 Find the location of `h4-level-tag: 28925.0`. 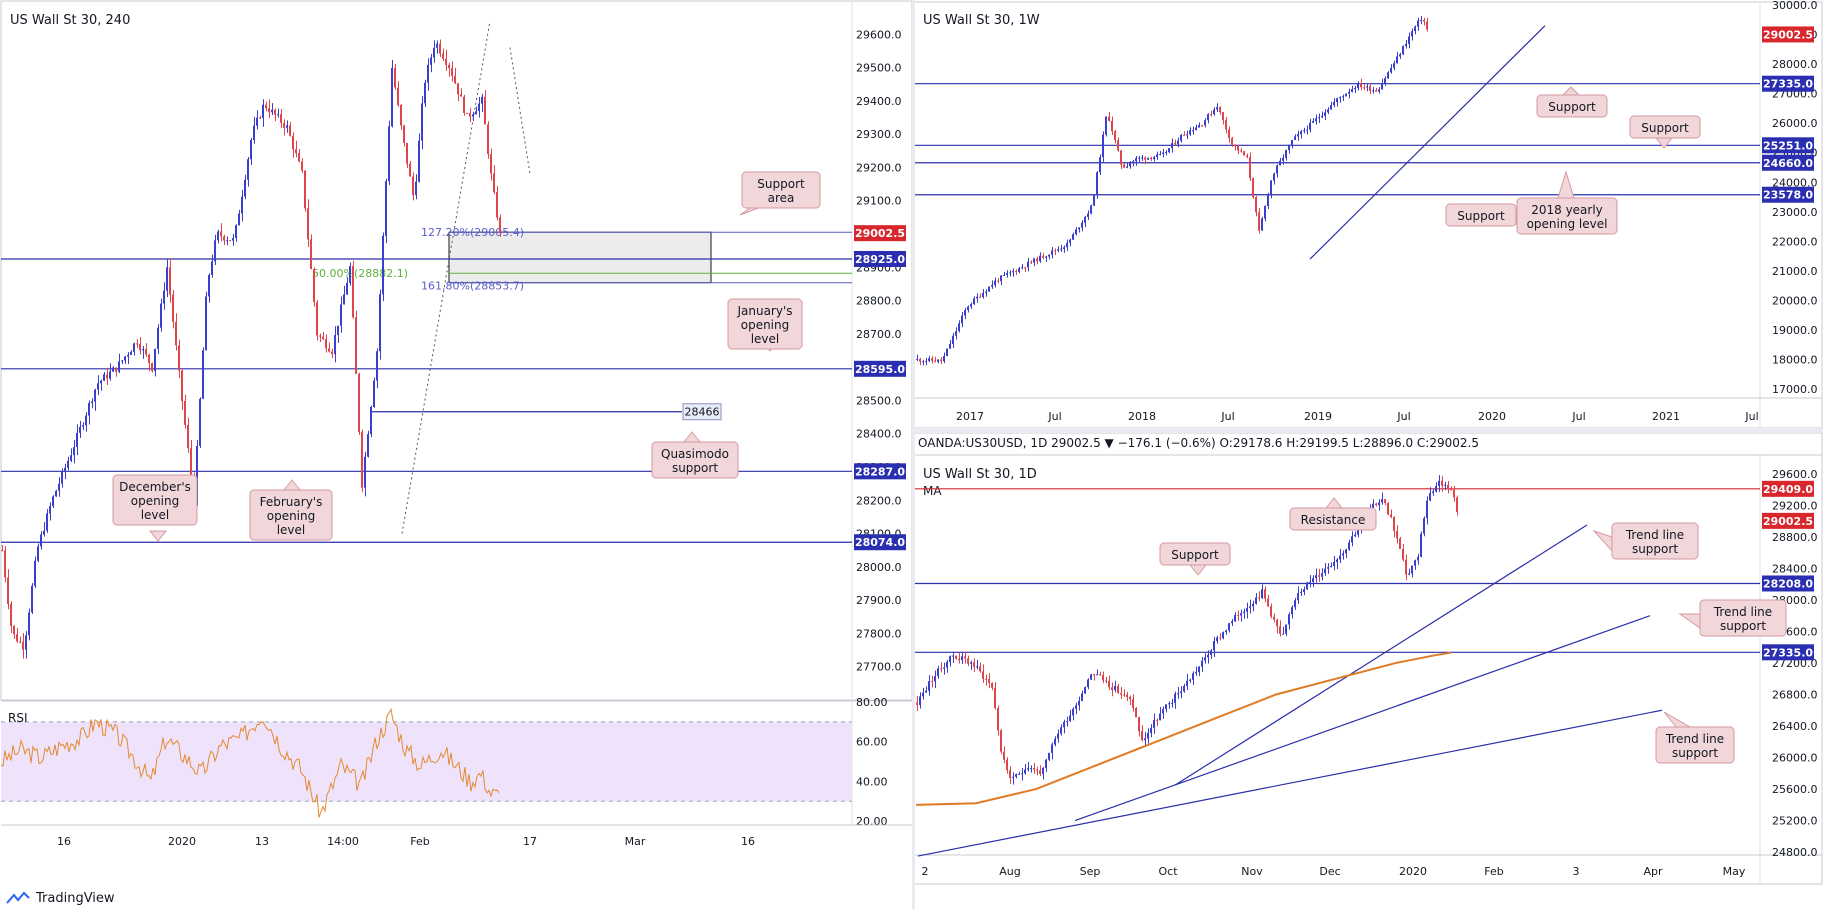

h4-level-tag: 28925.0 is located at coordinates (880, 259).